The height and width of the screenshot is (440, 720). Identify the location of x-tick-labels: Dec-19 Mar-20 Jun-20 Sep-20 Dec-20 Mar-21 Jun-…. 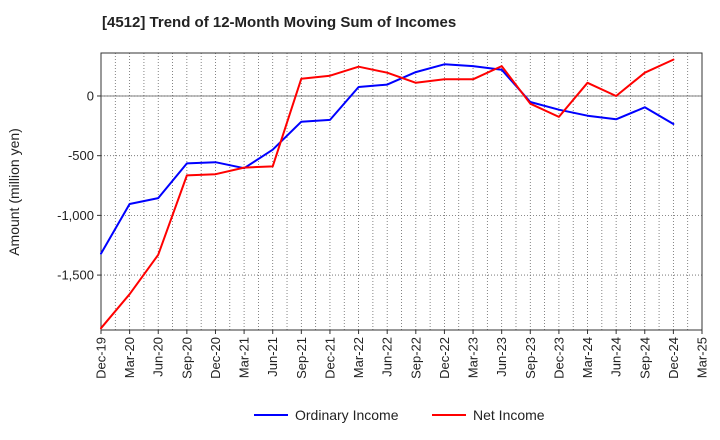
(402, 354).